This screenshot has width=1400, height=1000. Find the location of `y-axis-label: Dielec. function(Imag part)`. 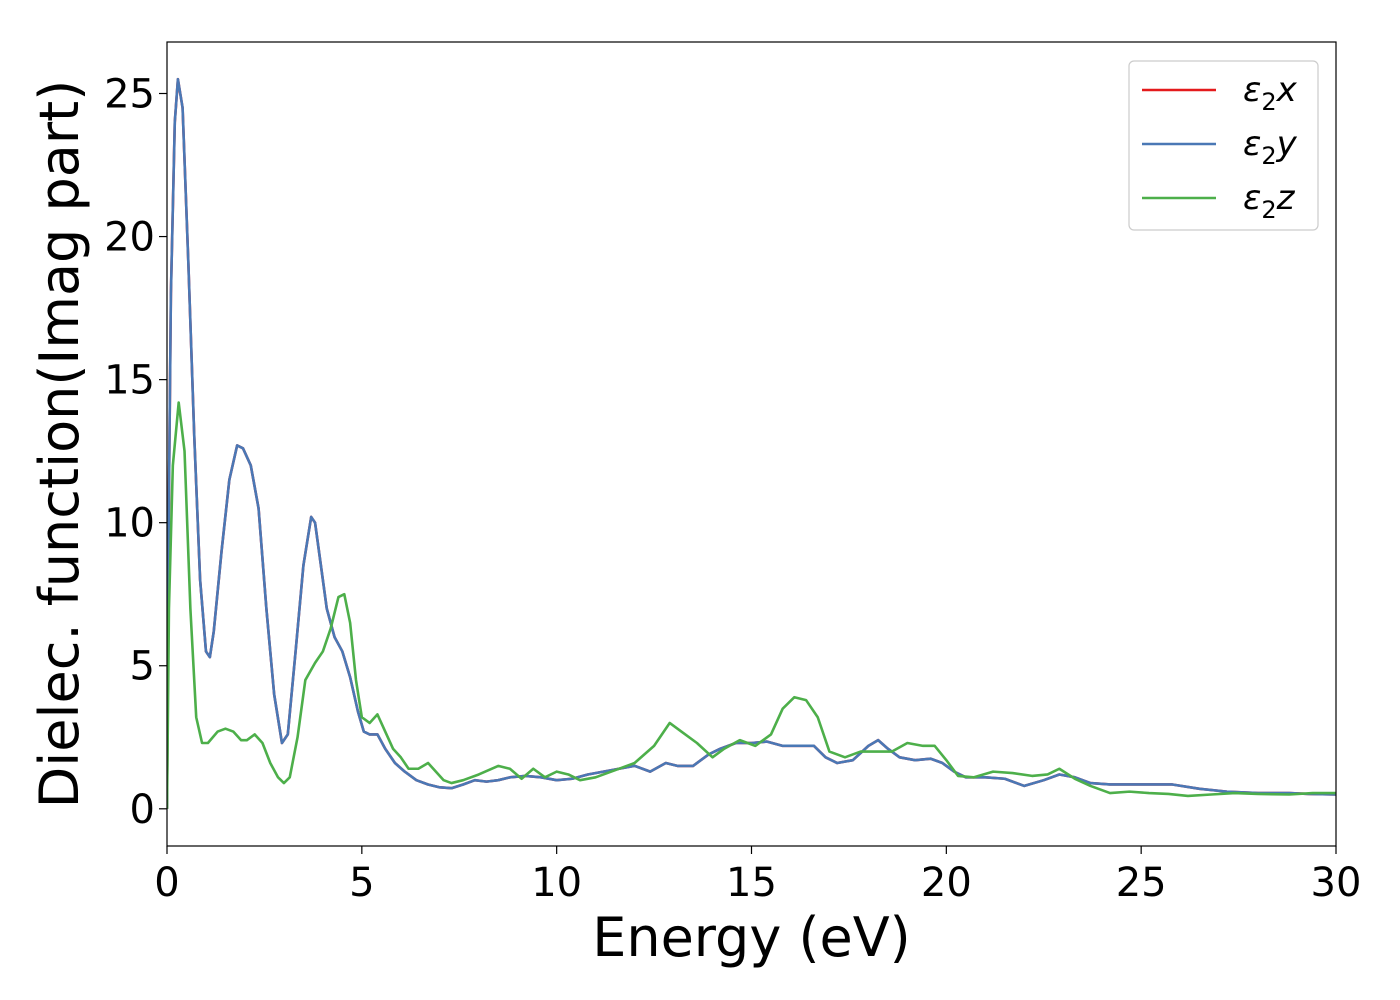

y-axis-label: Dielec. function(Imag part) is located at coordinates (59, 444).